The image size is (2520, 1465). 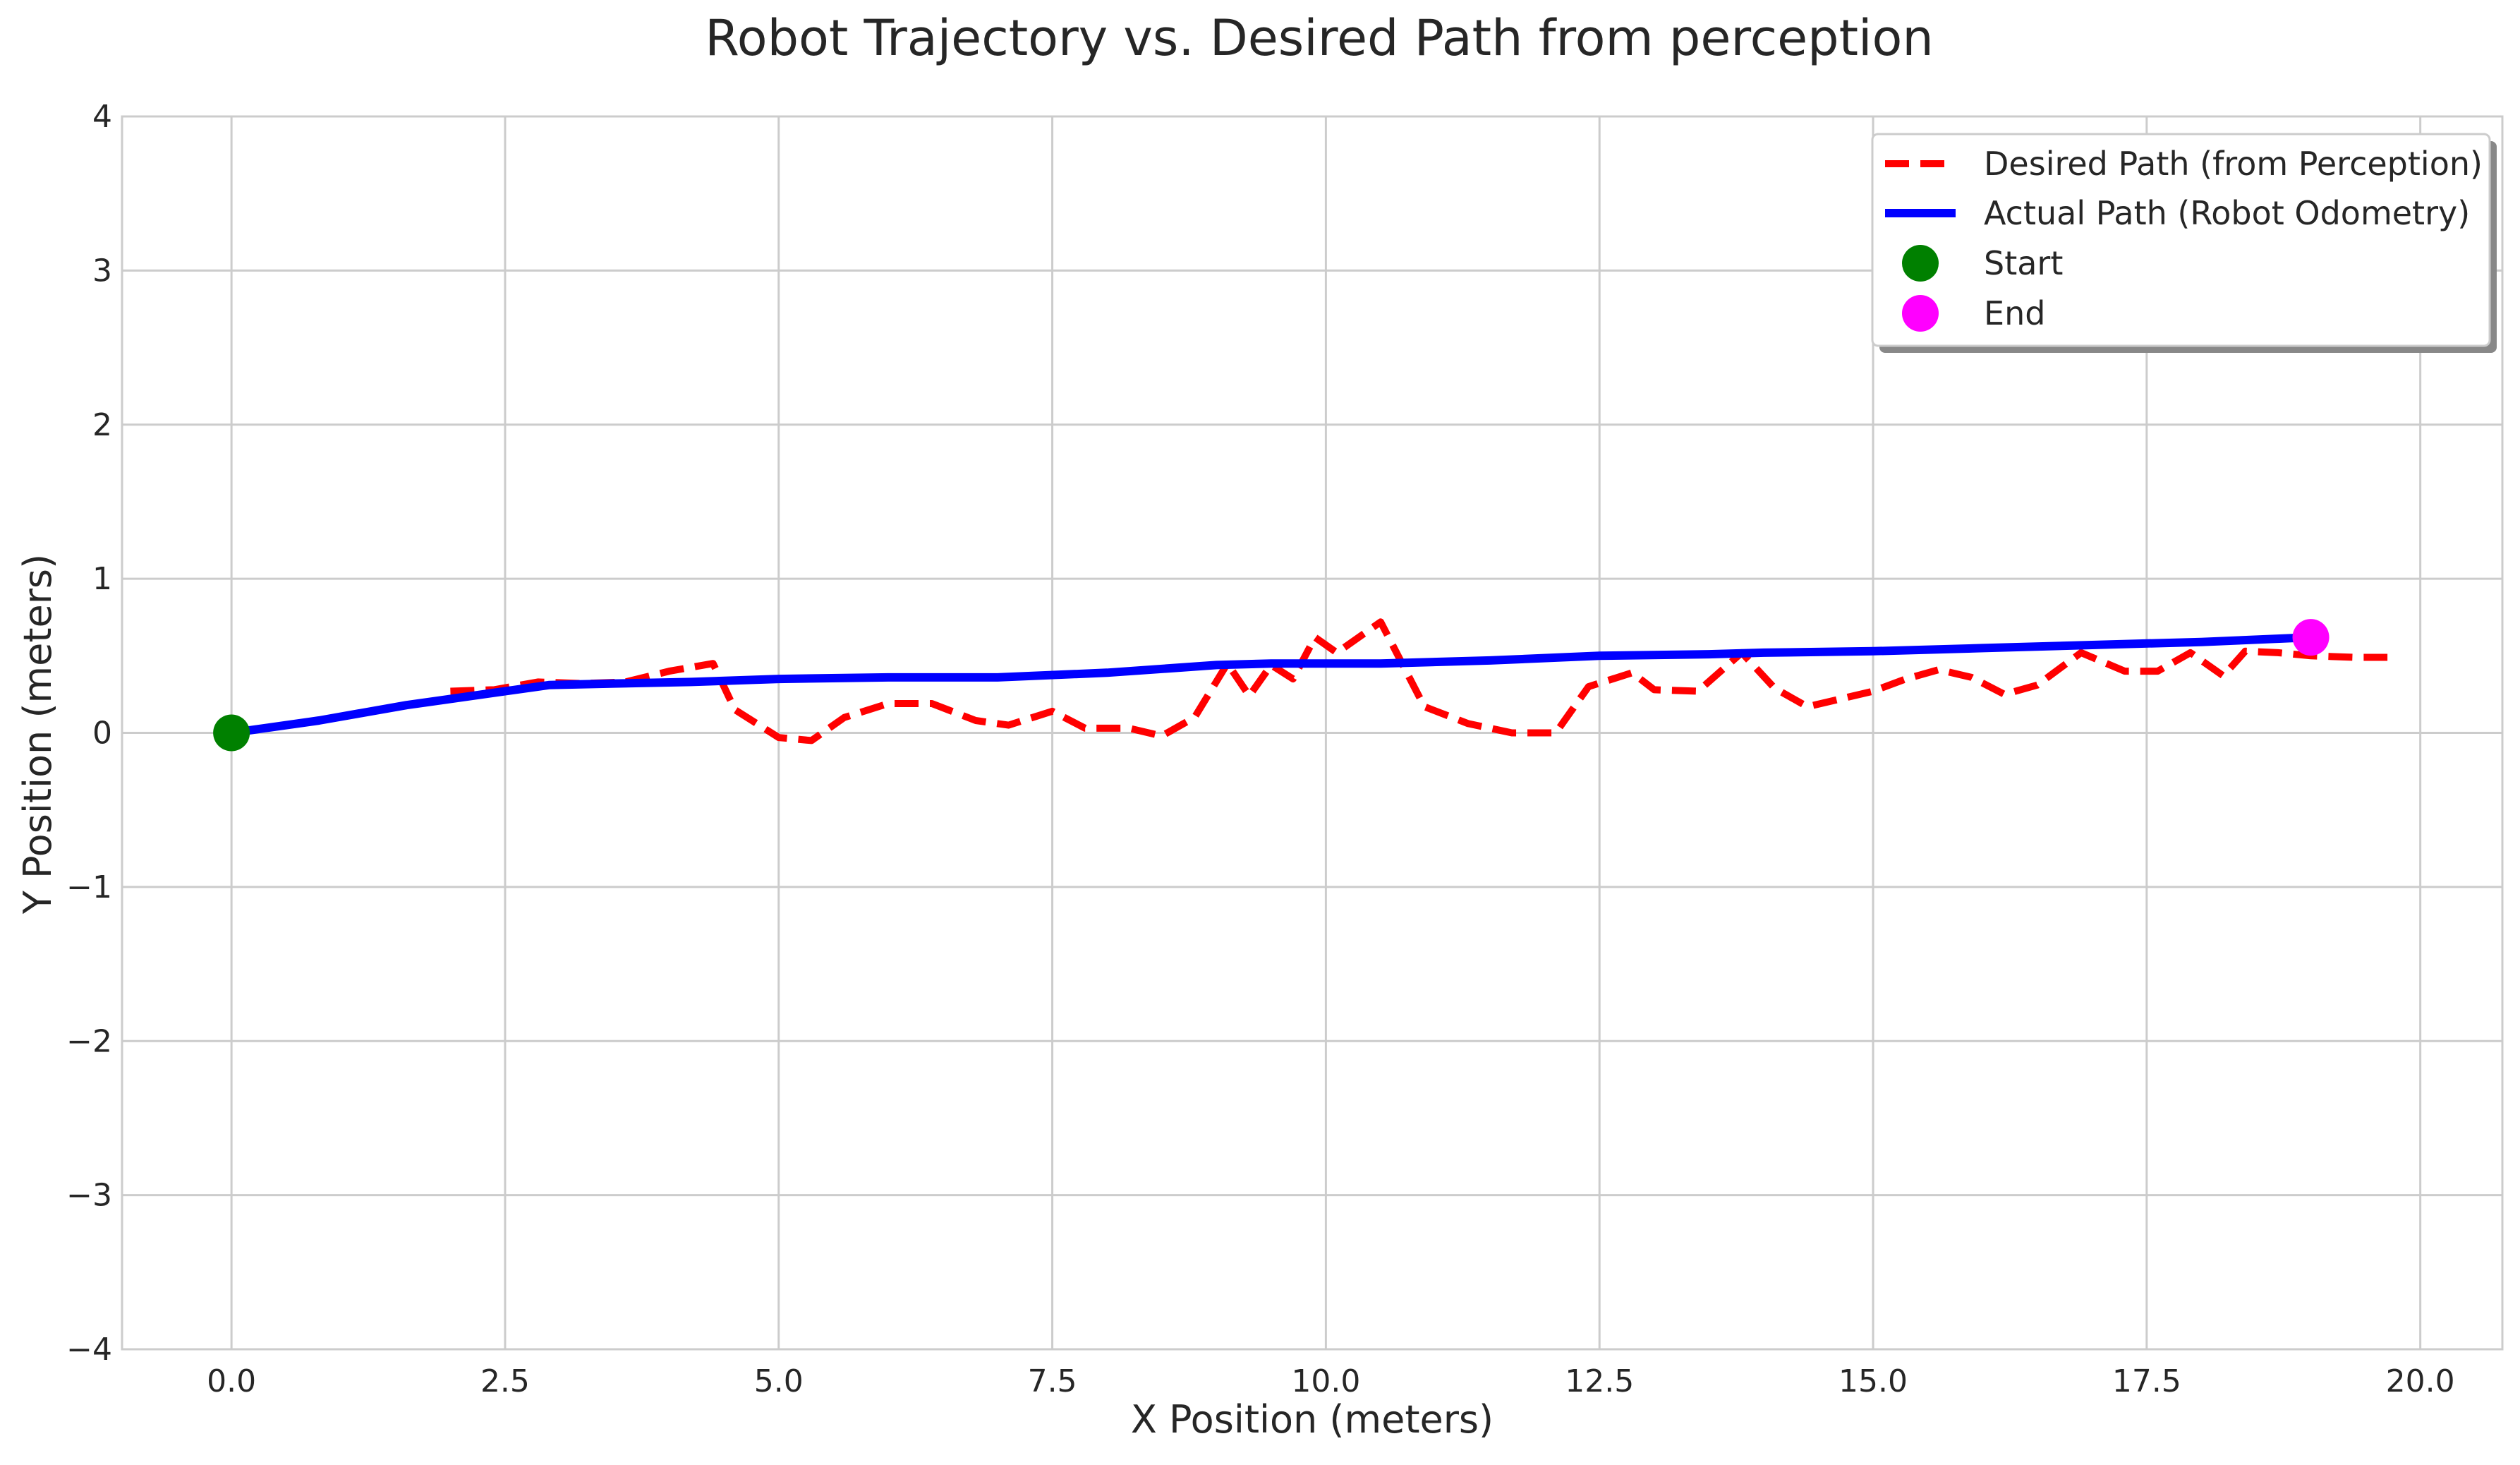 What do you see at coordinates (2227, 213) in the screenshot?
I see `legend-actual-label: Actual Path (Robot Odometry)` at bounding box center [2227, 213].